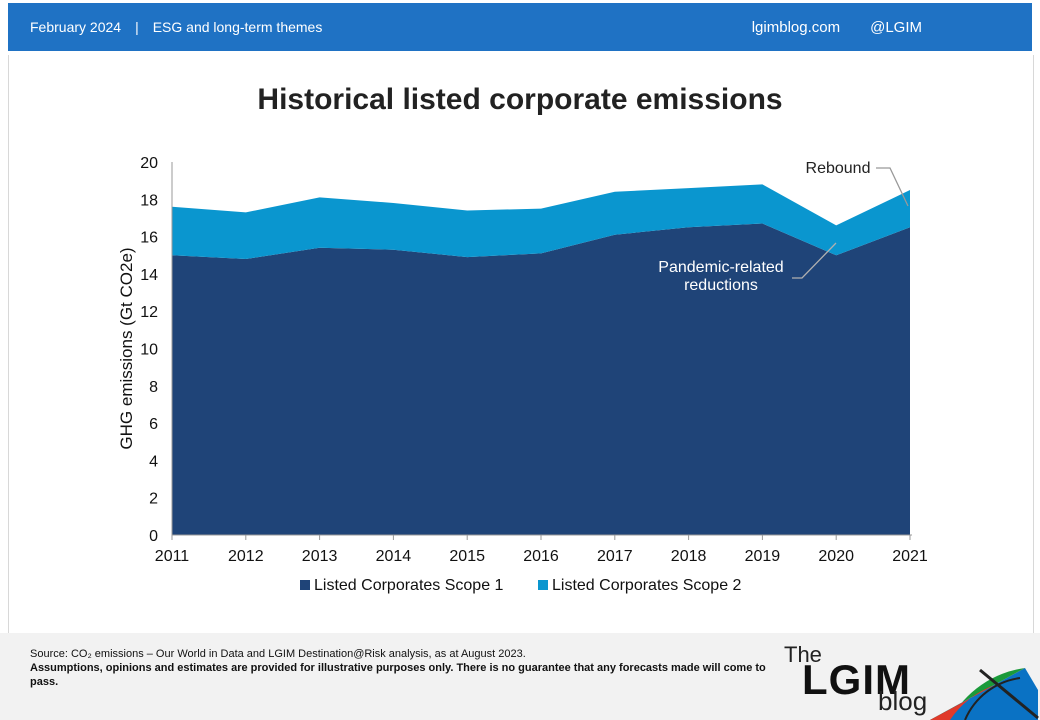  I want to click on y-tick-label: 20, so click(149, 163).